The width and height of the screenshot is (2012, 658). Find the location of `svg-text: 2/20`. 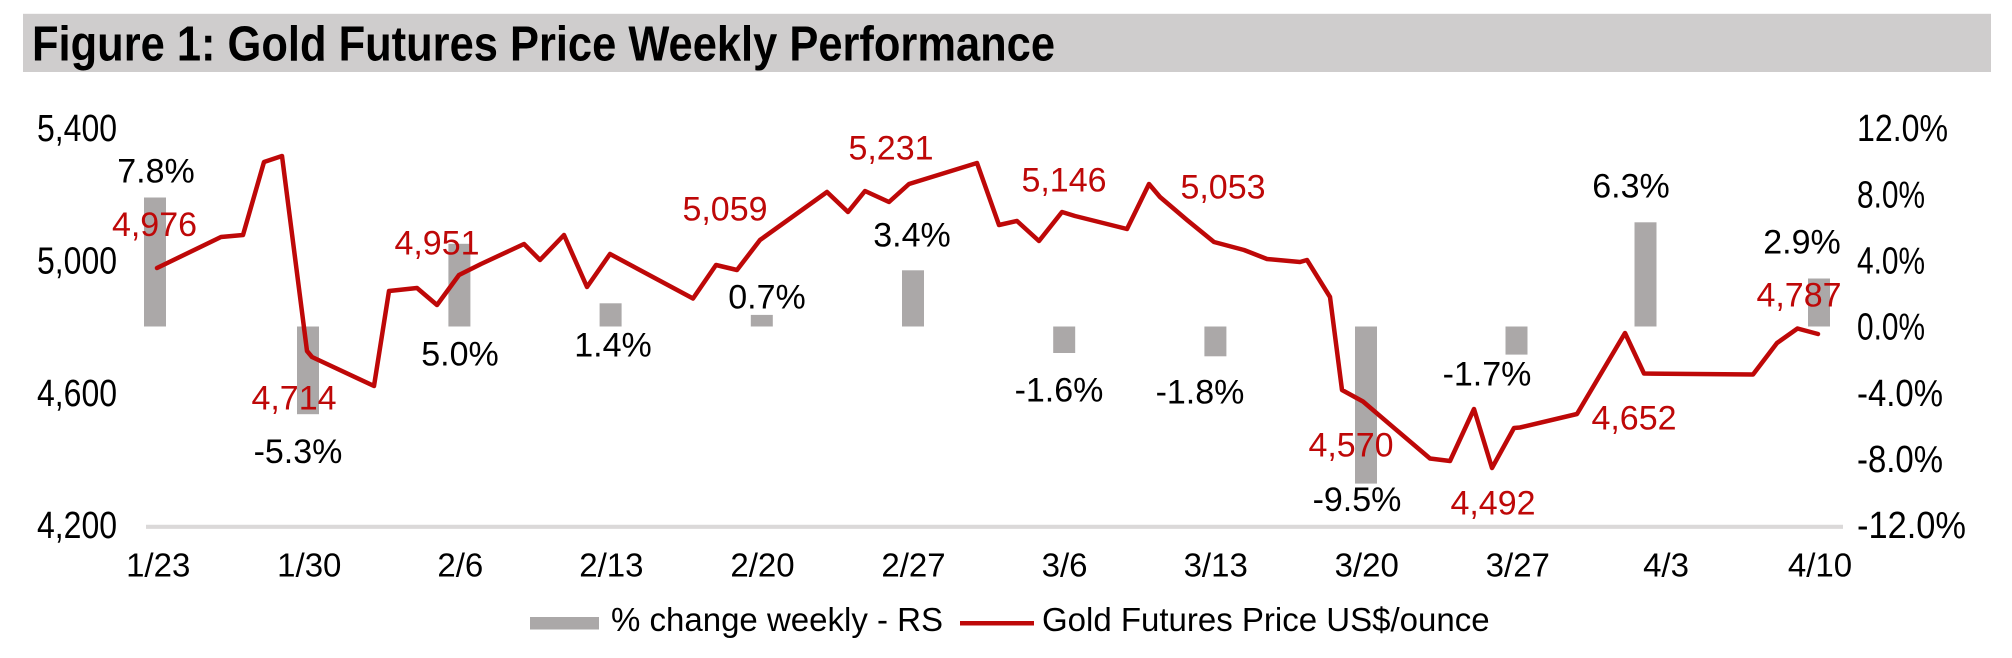

svg-text: 2/20 is located at coordinates (762, 564).